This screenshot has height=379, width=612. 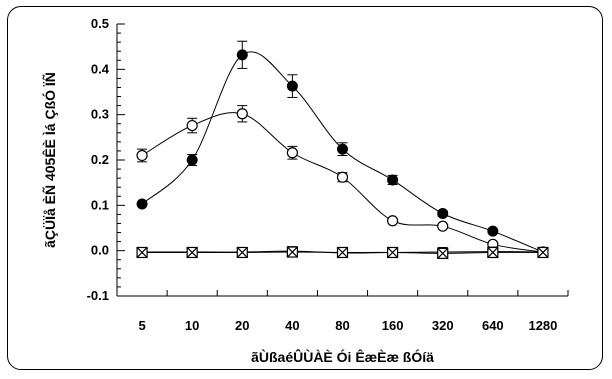 What do you see at coordinates (100, 23) in the screenshot?
I see `y-tick-label: 0.5` at bounding box center [100, 23].